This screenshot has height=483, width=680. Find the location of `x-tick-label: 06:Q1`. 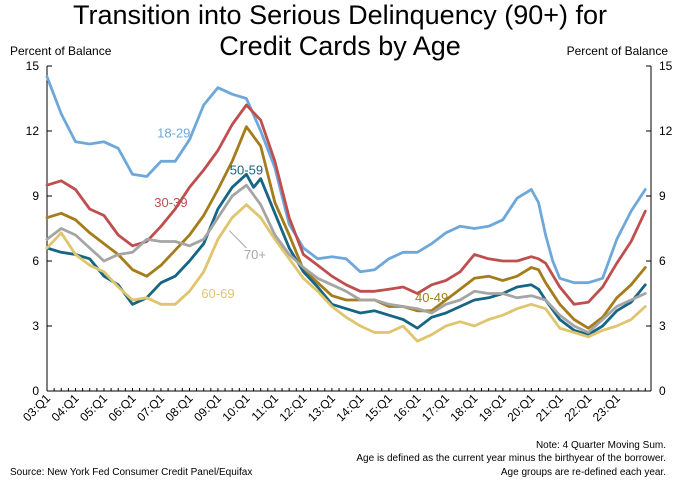

x-tick-label: 06:Q1 is located at coordinates (122, 407).